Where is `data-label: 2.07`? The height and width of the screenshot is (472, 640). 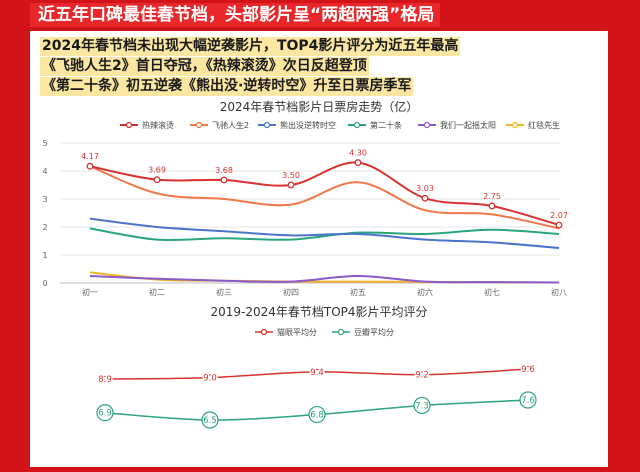 data-label: 2.07 is located at coordinates (559, 215).